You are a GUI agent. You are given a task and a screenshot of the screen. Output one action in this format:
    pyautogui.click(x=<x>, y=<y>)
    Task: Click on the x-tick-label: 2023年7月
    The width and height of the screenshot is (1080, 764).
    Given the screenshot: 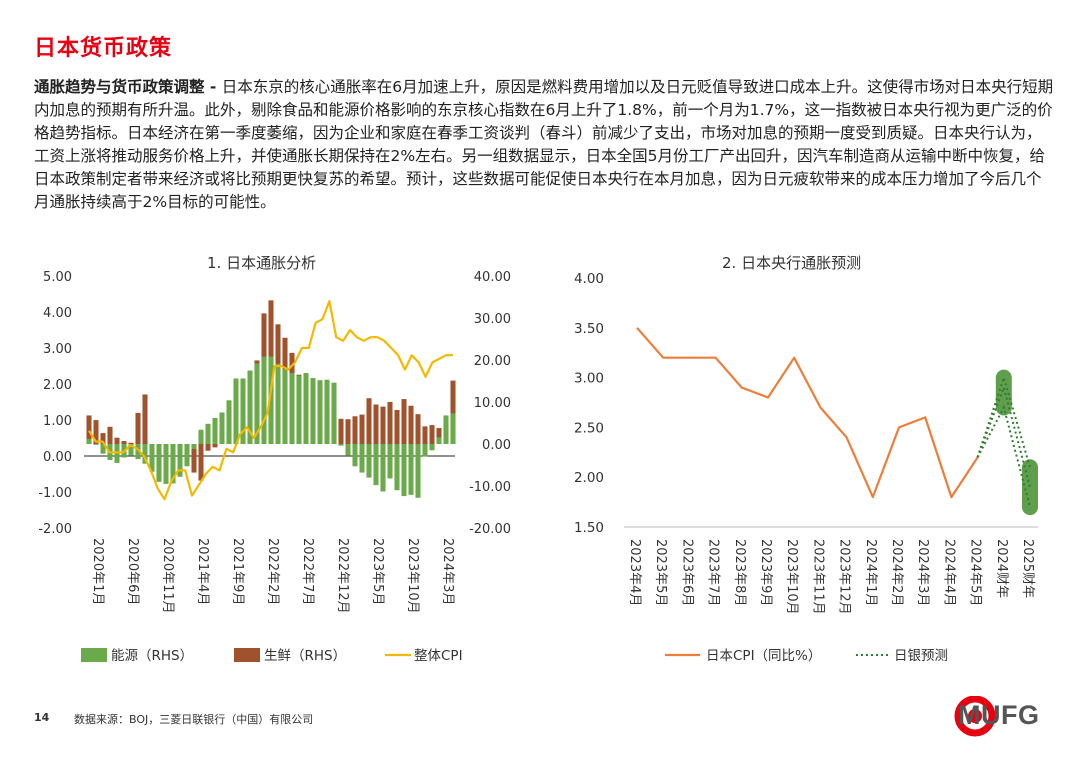 What is the action you would take?
    pyautogui.click(x=713, y=572)
    